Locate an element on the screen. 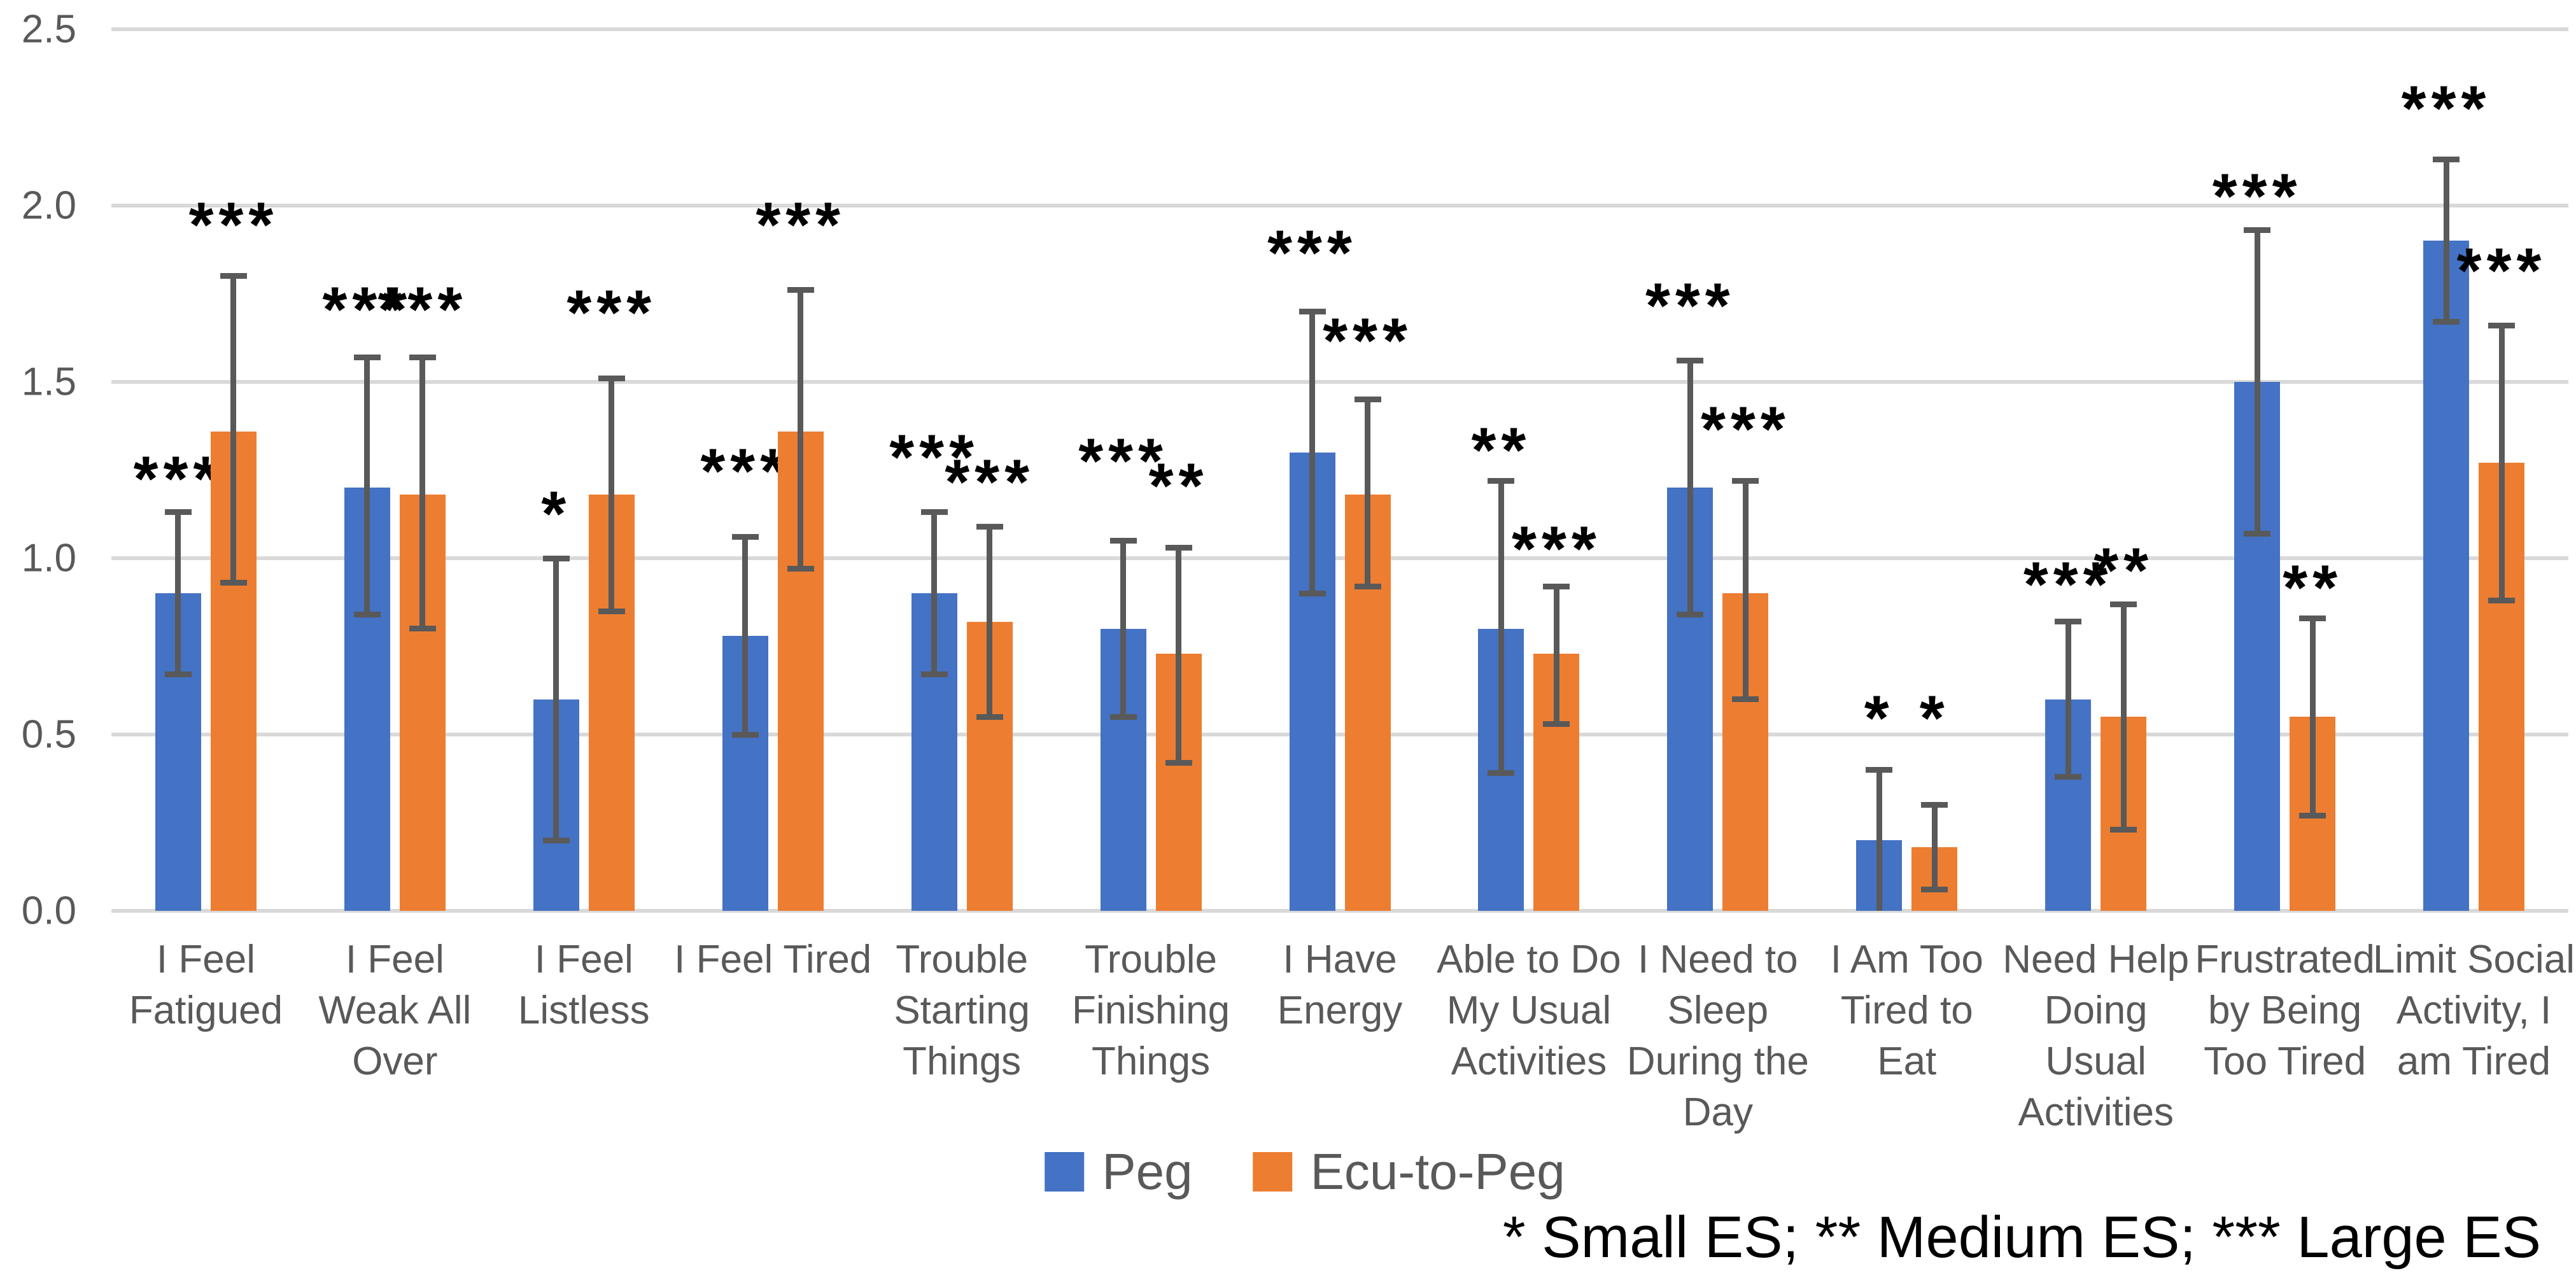 The image size is (2576, 1287). y-tick-label-2.5: 2.5 is located at coordinates (48, 30).